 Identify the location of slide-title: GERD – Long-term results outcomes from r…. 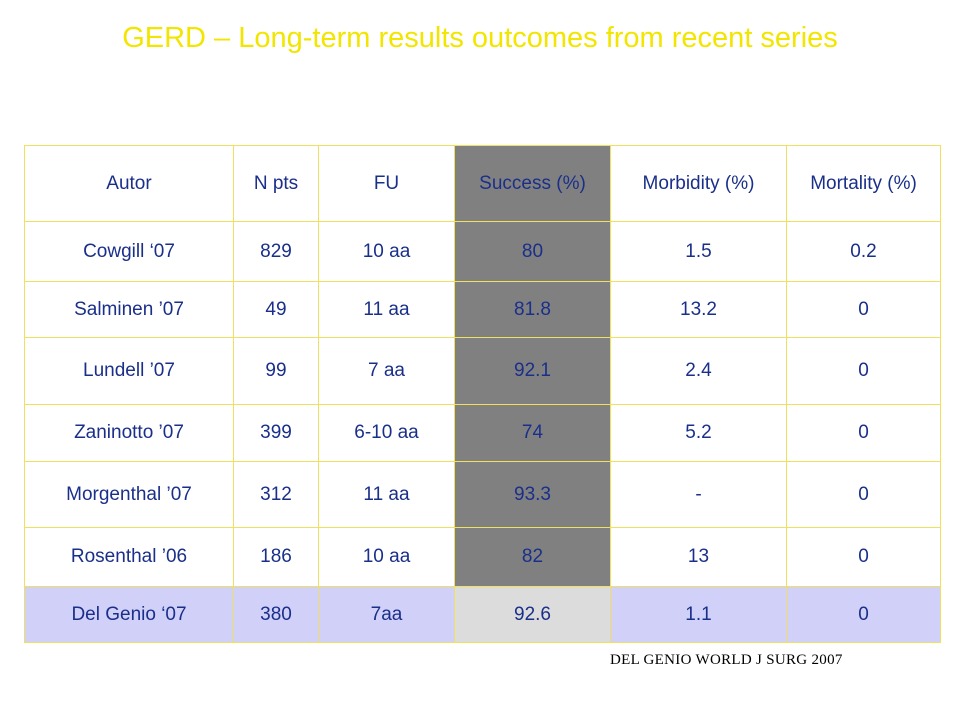
(480, 38).